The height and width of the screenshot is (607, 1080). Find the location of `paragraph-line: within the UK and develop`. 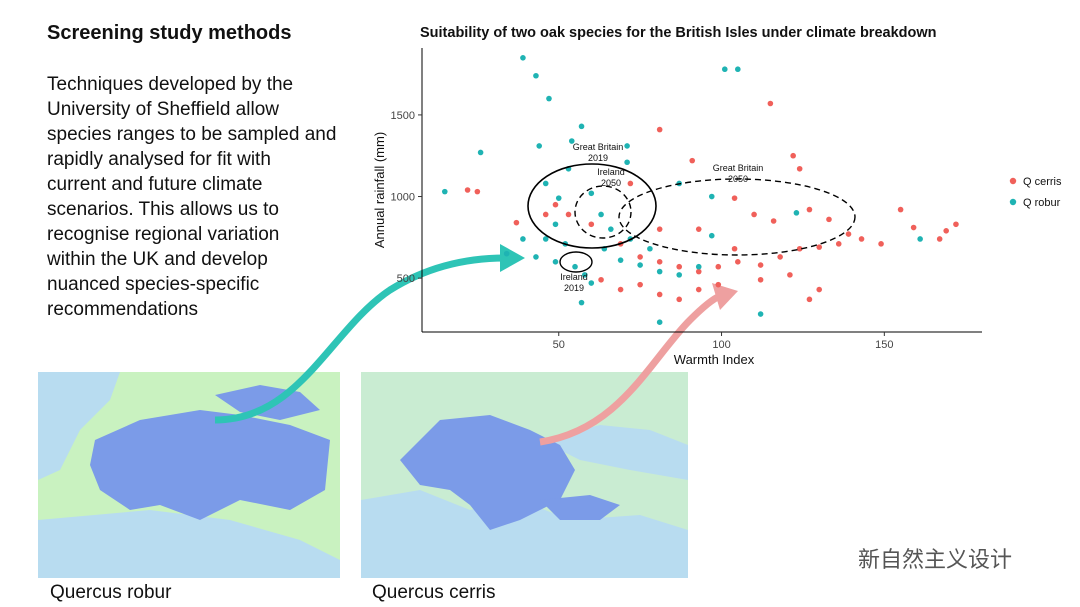

paragraph-line: within the UK and develop is located at coordinates (157, 259).